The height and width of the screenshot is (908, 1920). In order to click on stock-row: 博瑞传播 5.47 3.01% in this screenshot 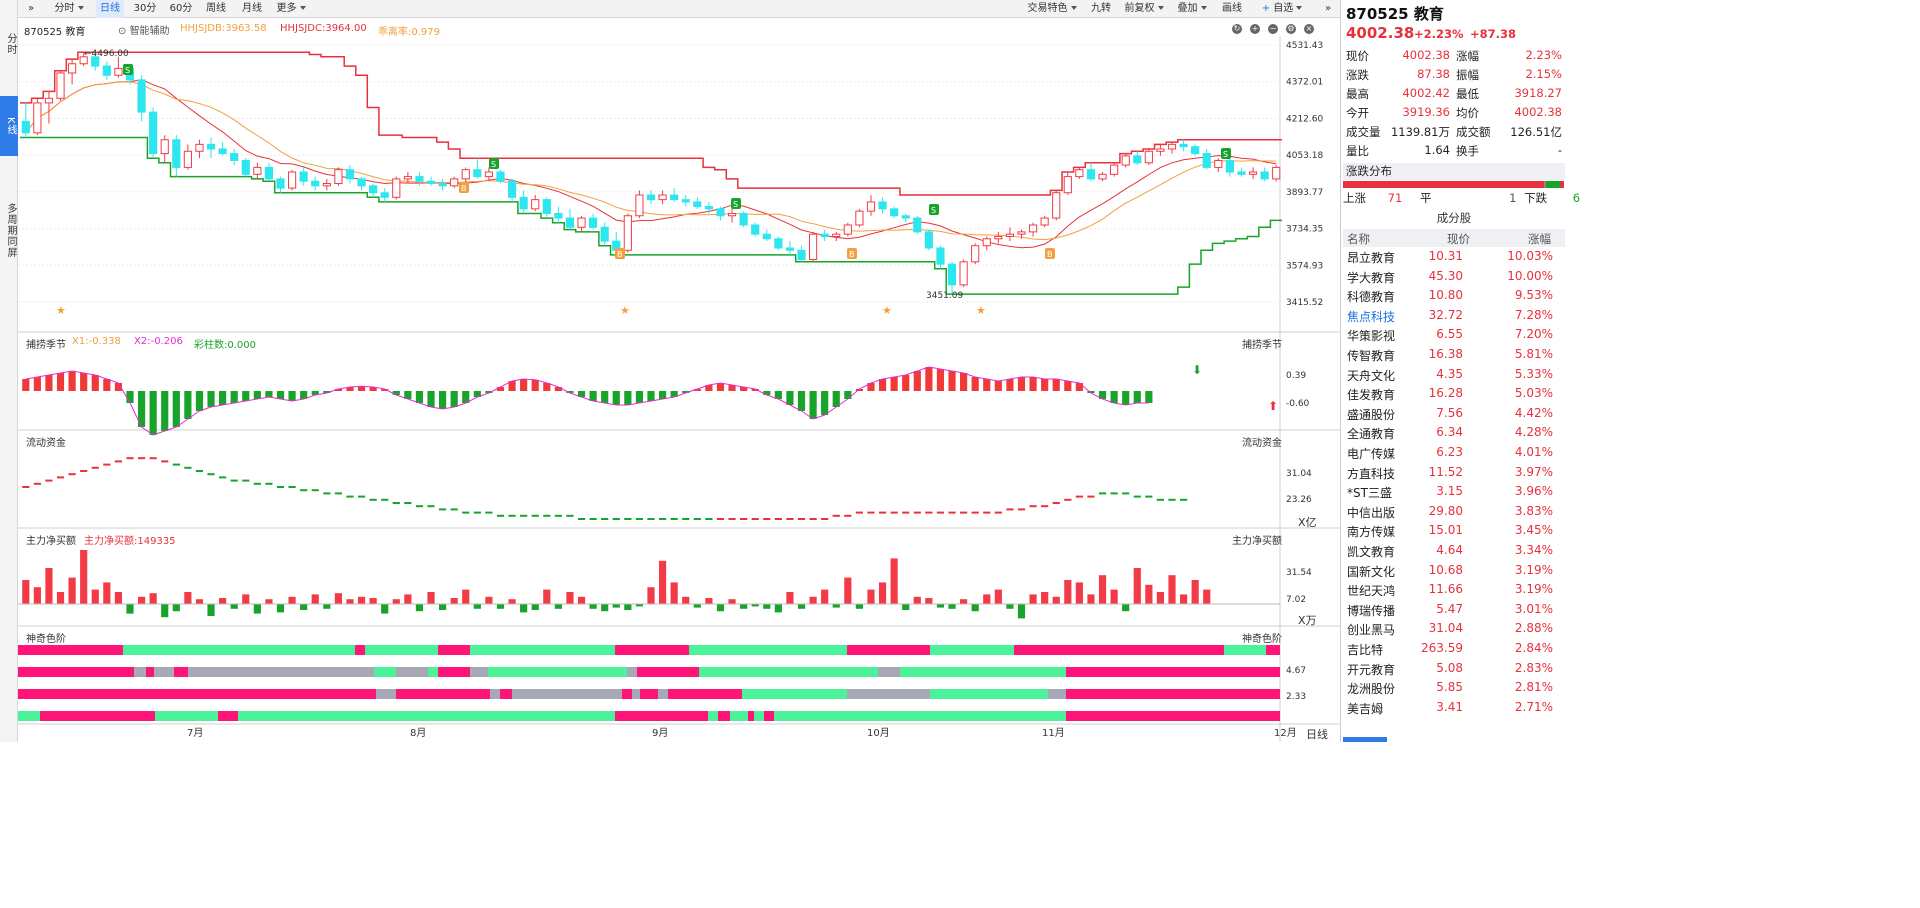, I will do `click(1450, 609)`.